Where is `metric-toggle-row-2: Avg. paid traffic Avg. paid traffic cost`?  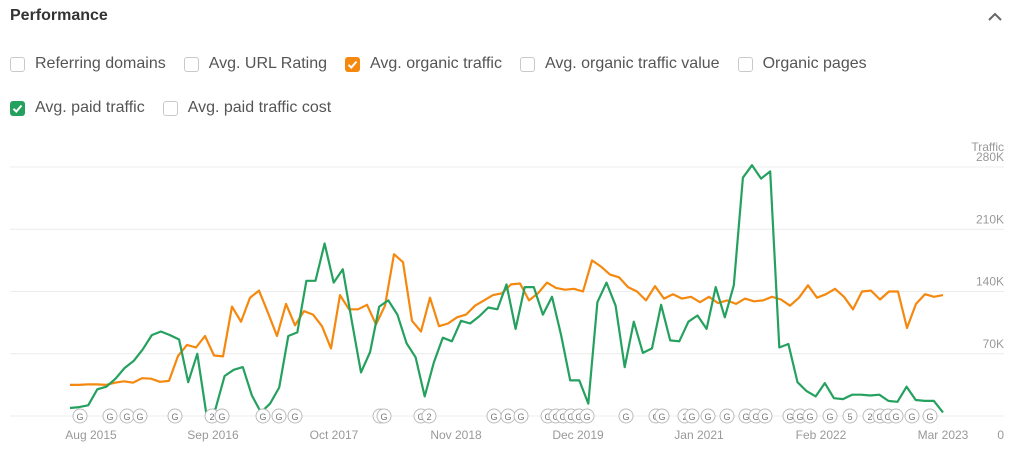
metric-toggle-row-2: Avg. paid traffic Avg. paid traffic cost is located at coordinates (512, 108).